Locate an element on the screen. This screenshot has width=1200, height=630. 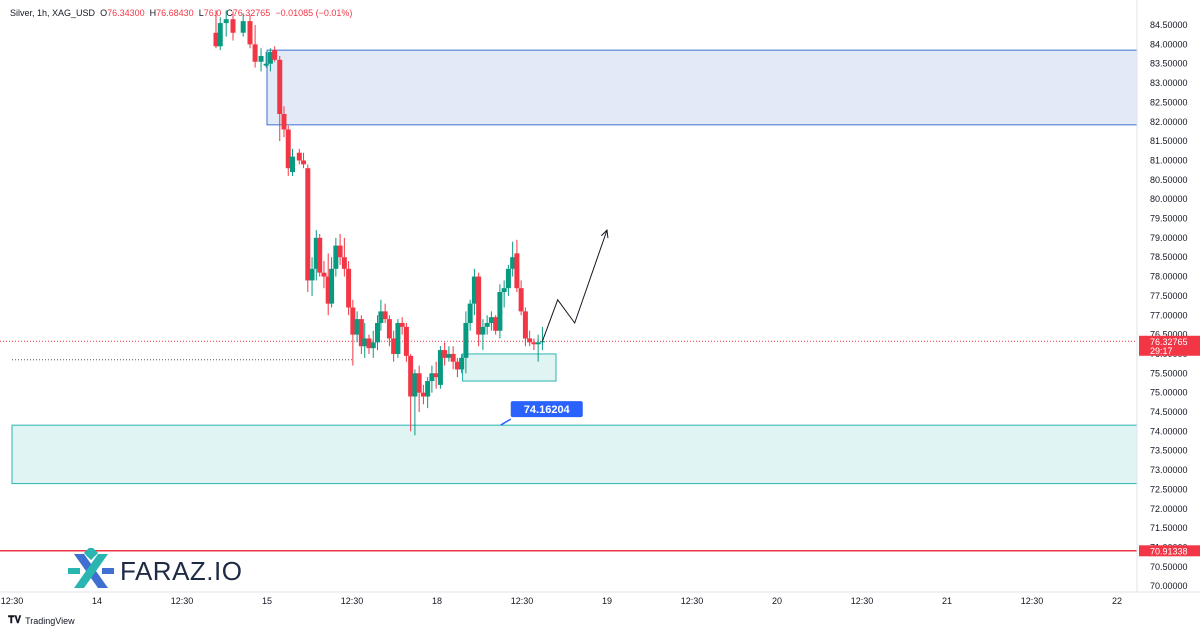
brand-watermark: FARAZ.IO is located at coordinates (155, 571).